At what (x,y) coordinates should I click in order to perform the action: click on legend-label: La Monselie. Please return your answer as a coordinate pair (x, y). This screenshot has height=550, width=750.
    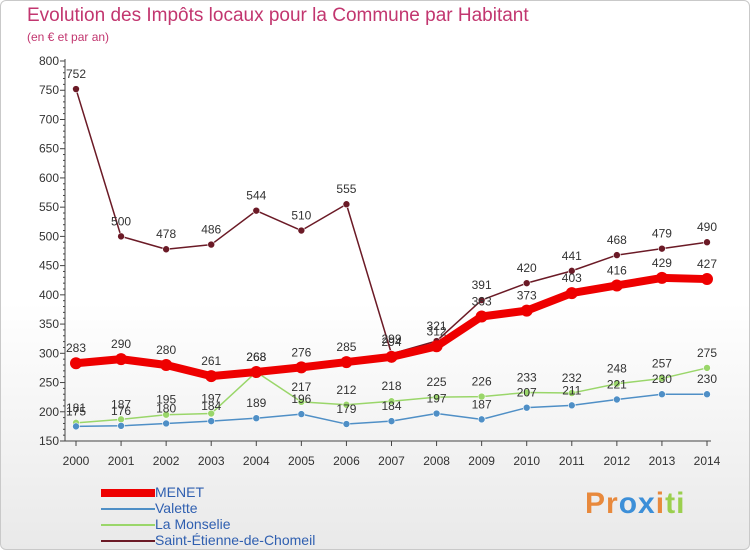
    Looking at the image, I should click on (193, 524).